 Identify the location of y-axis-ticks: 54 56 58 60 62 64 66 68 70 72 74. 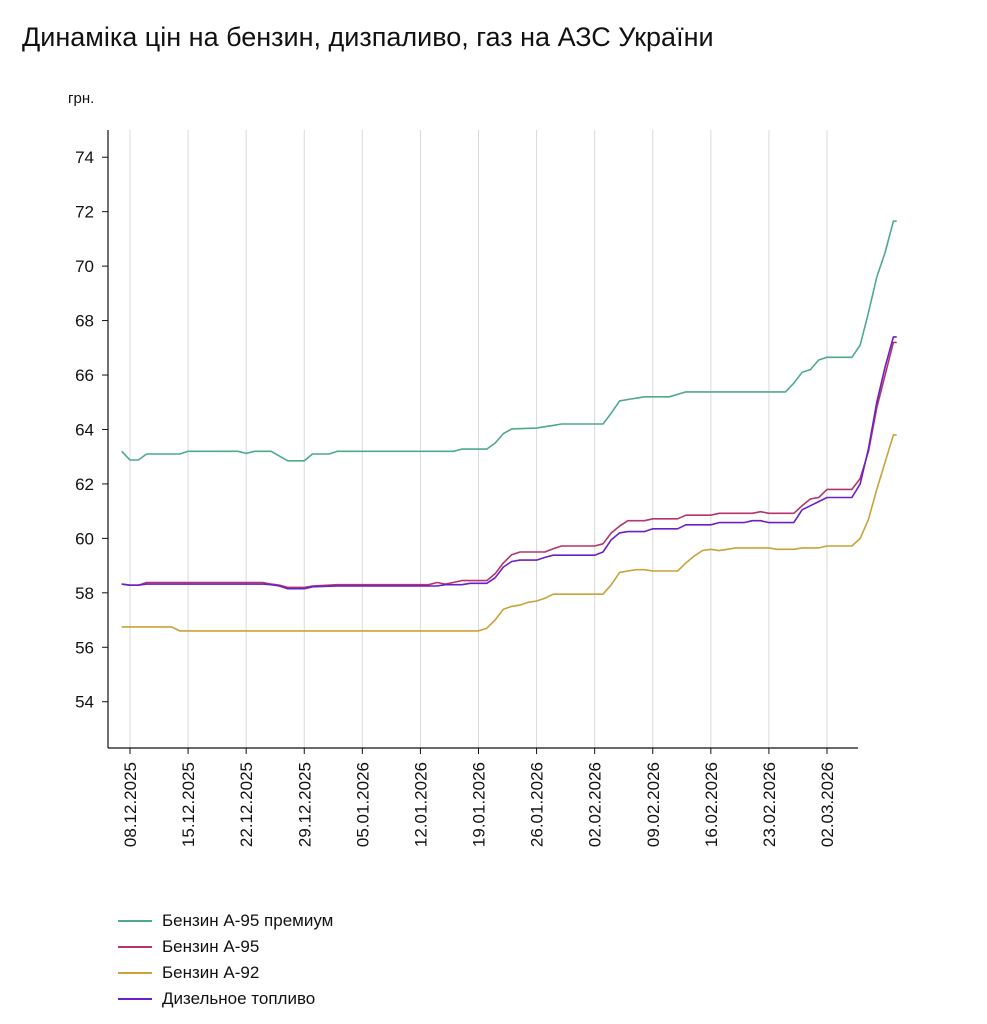
(91, 430).